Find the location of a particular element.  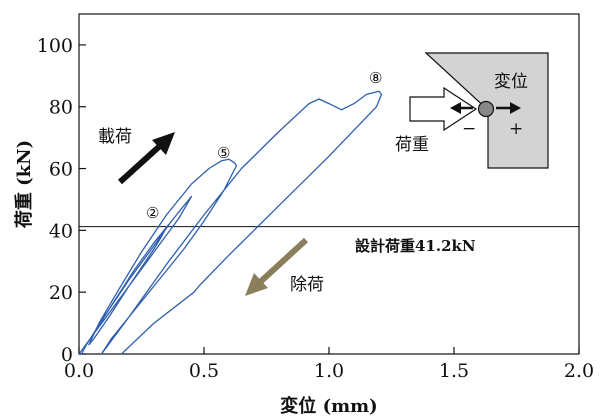

loading-schematic-inset: 変位 荷重 − + is located at coordinates (472, 110).